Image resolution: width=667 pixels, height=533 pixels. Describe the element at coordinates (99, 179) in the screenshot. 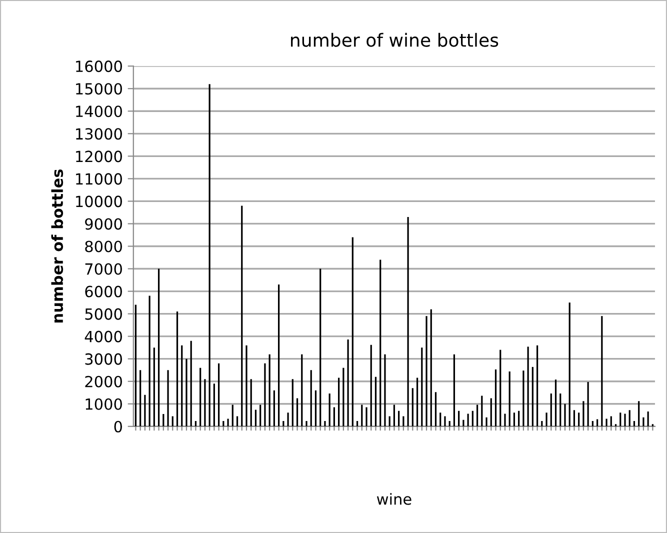

I see `y-tick-label: 11000` at that location.